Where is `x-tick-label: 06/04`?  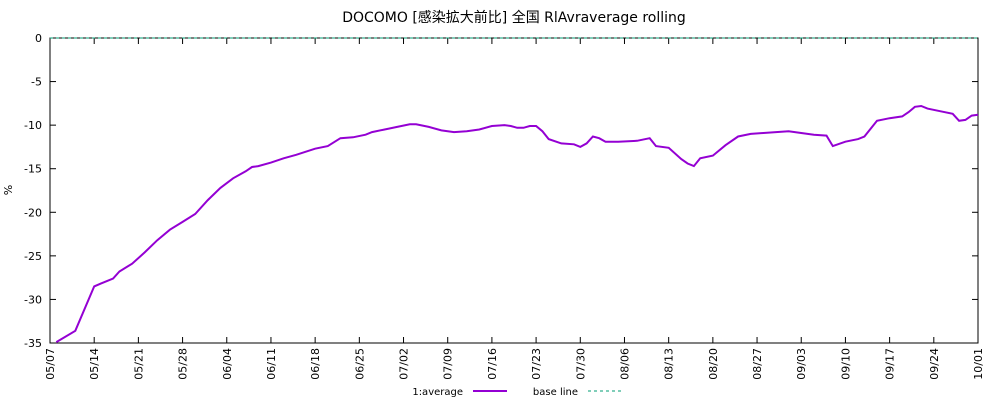 x-tick-label: 06/04 is located at coordinates (227, 364).